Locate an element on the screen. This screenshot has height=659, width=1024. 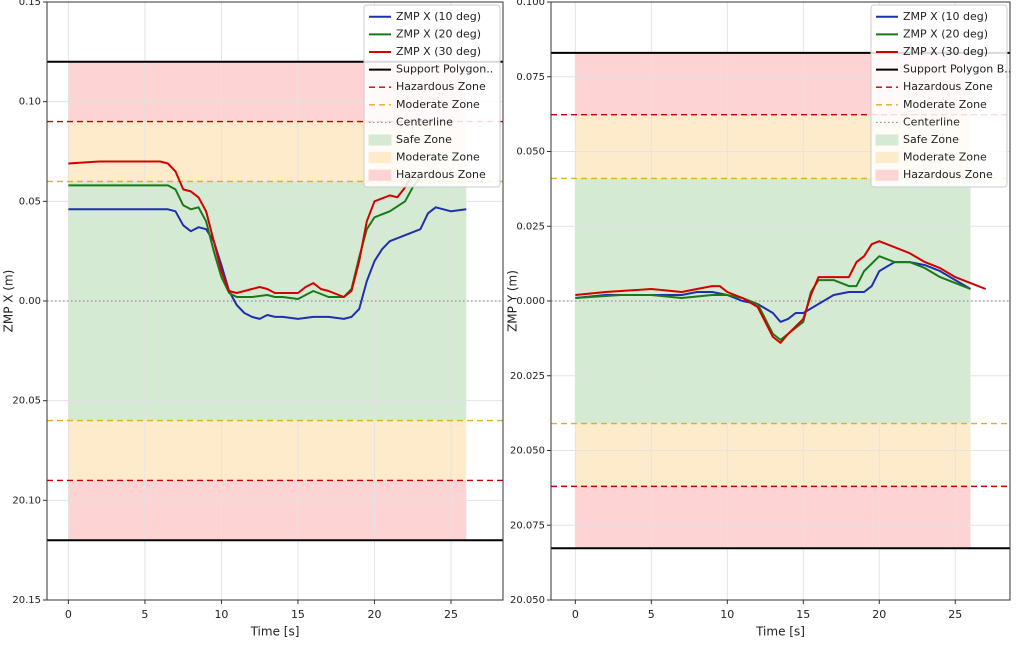
y-tick-label: 0.075 is located at coordinates (530, 77).